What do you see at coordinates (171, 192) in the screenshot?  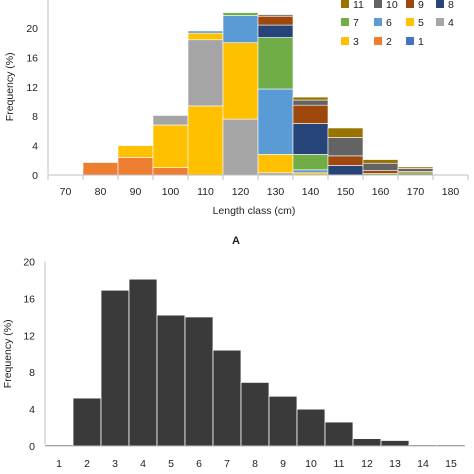 I see `x-tick-label: 100` at bounding box center [171, 192].